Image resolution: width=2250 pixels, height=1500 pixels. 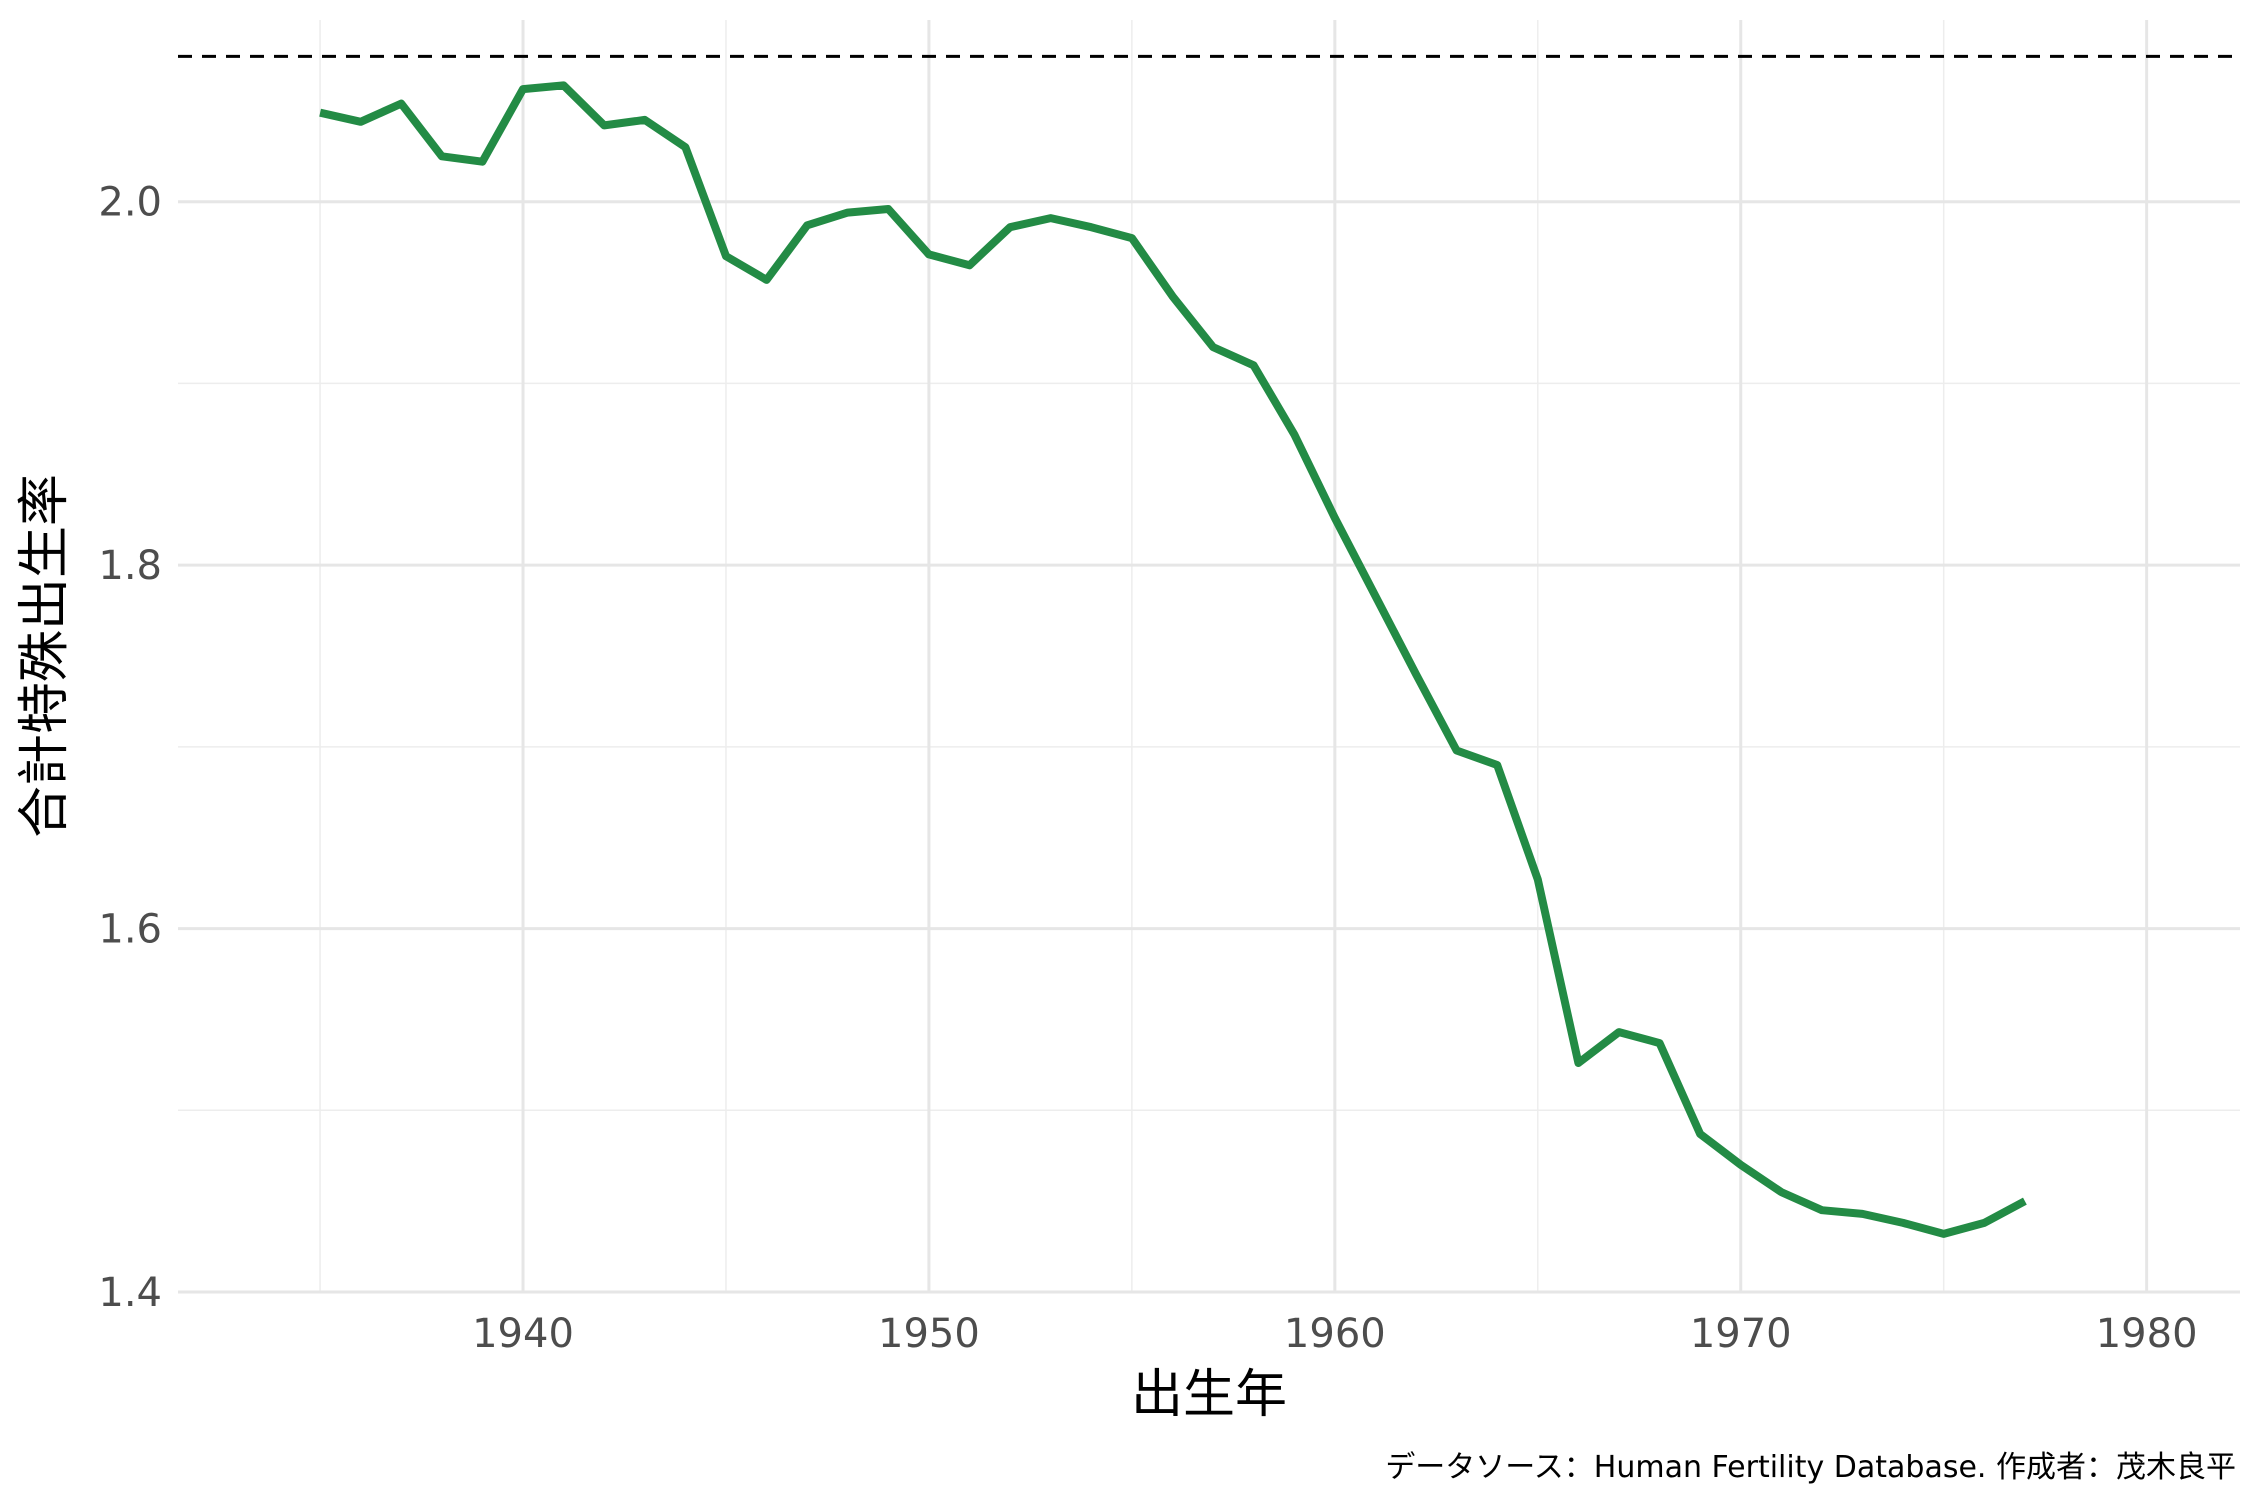 What do you see at coordinates (45, 656) in the screenshot?
I see `y-axis-title: 合計特殊出生率` at bounding box center [45, 656].